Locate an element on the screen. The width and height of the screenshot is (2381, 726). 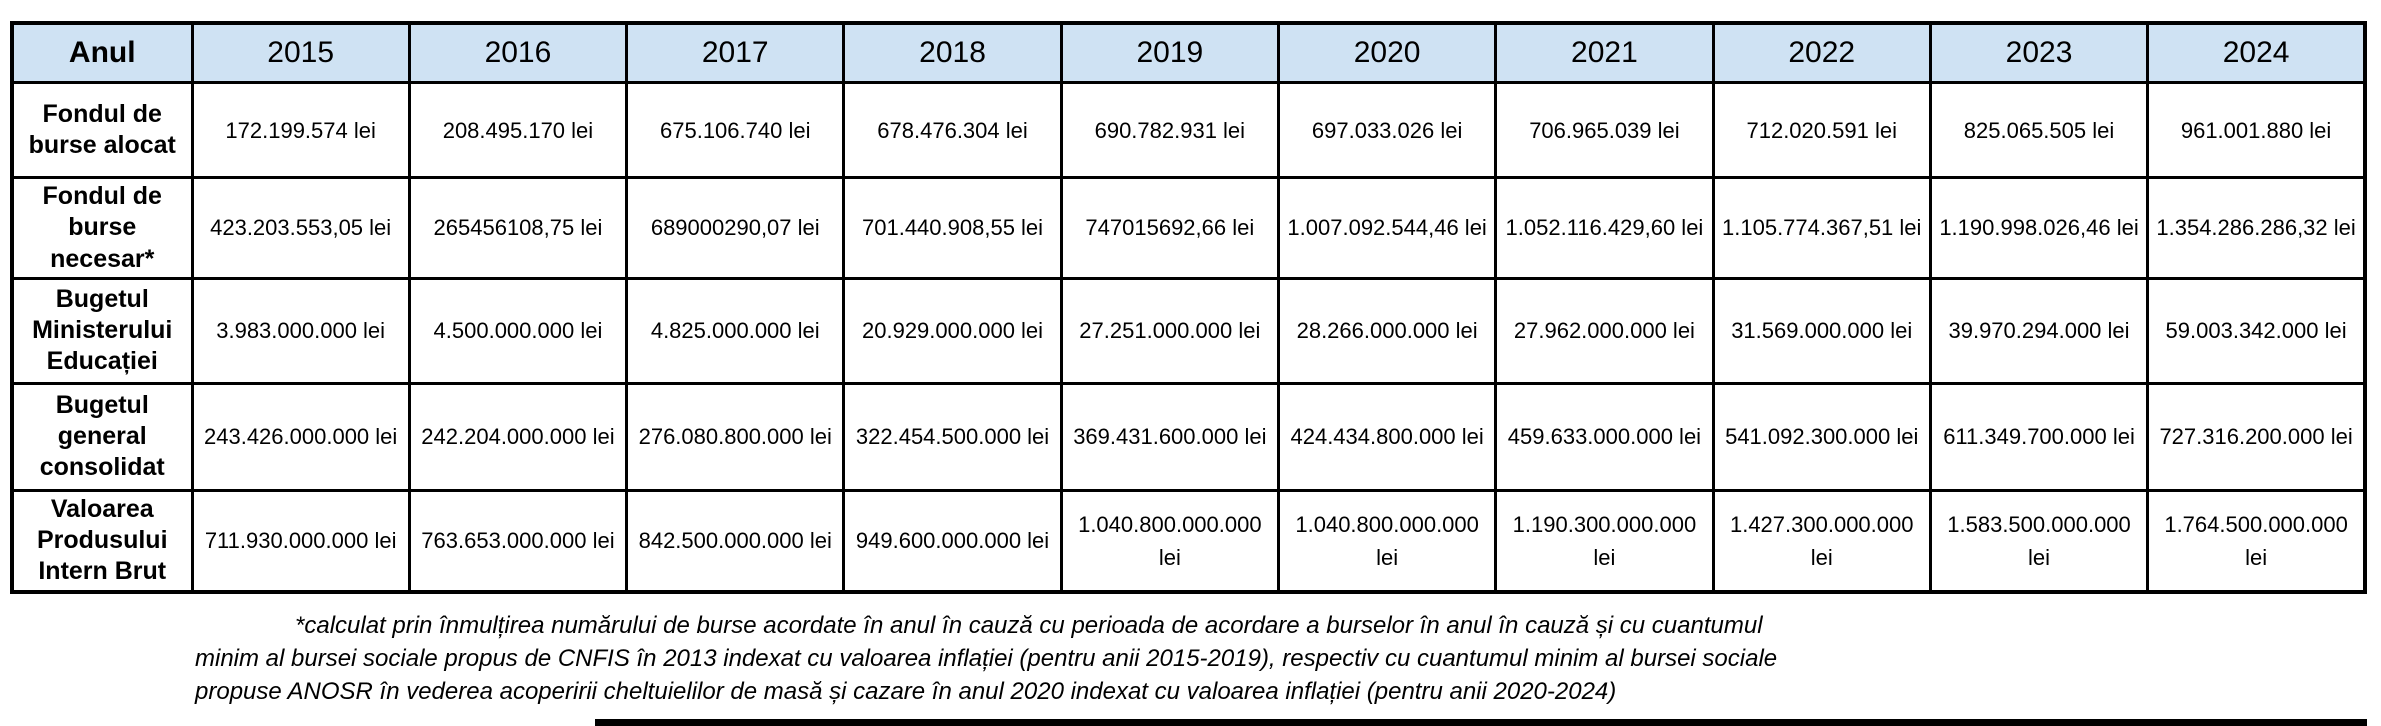
value-cell: 1.764.500.000.000 lei is located at coordinates (2256, 541).